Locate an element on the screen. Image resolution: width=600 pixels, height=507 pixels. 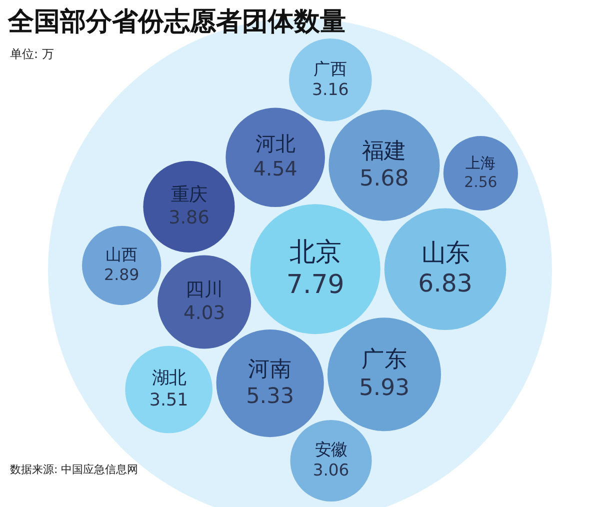
data-label: 5.33 is located at coordinates (270, 396).